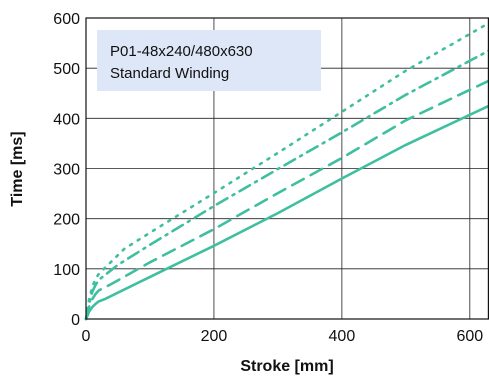  I want to click on y-tick-label: 0, so click(75, 320).